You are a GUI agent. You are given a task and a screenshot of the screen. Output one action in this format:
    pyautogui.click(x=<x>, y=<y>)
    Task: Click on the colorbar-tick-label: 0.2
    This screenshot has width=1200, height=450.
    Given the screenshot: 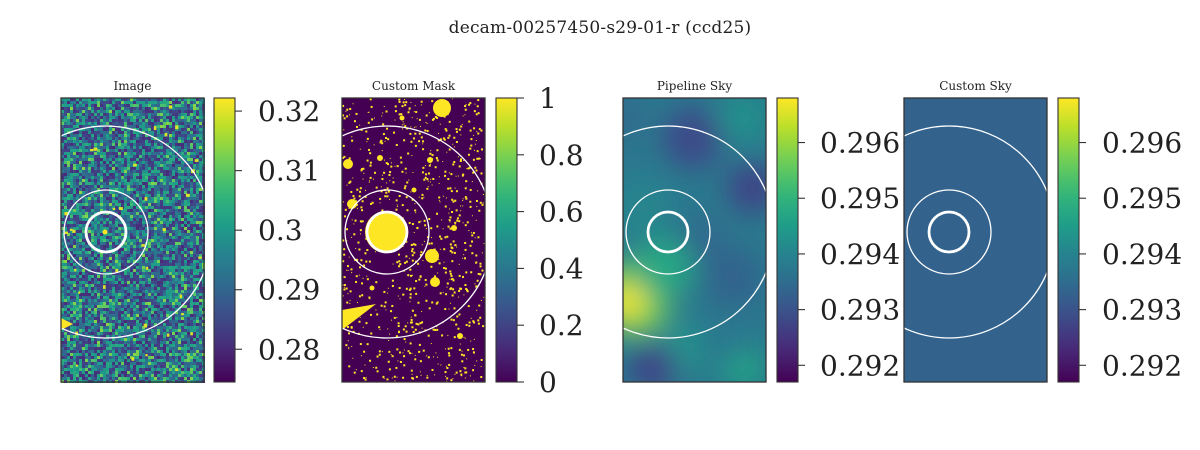 What is the action you would take?
    pyautogui.click(x=561, y=325)
    